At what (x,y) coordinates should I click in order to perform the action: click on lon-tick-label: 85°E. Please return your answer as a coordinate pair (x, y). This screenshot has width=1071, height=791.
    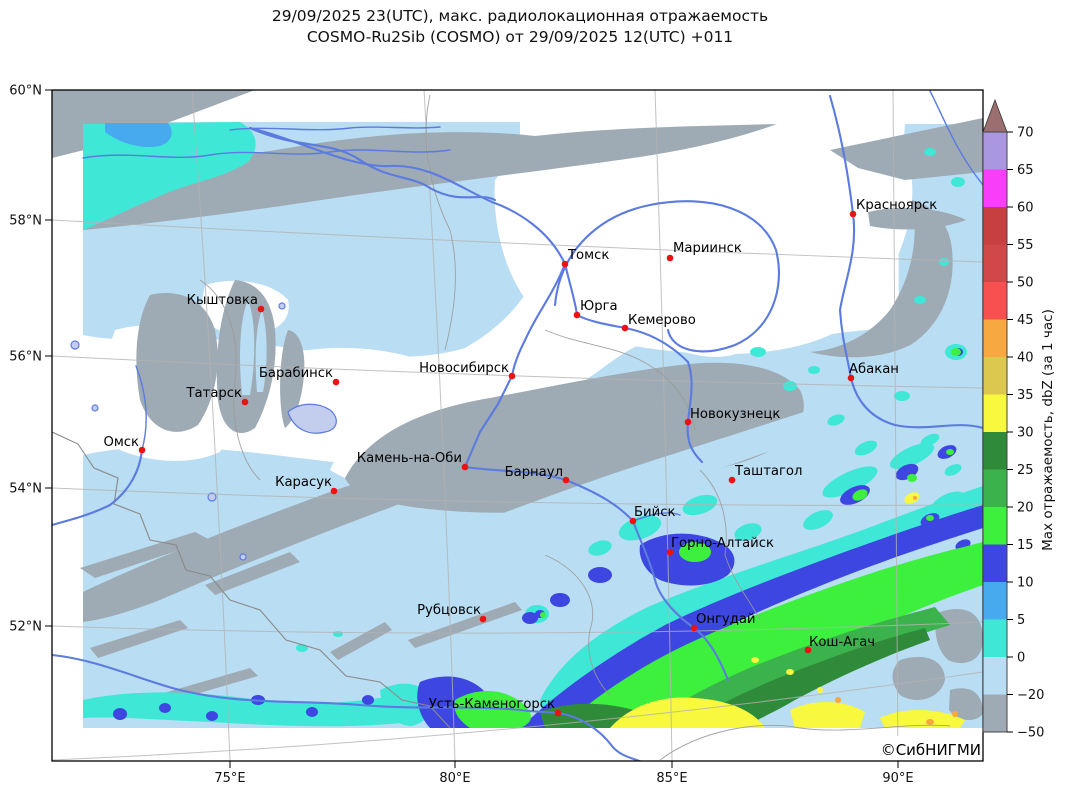
    Looking at the image, I should click on (671, 778).